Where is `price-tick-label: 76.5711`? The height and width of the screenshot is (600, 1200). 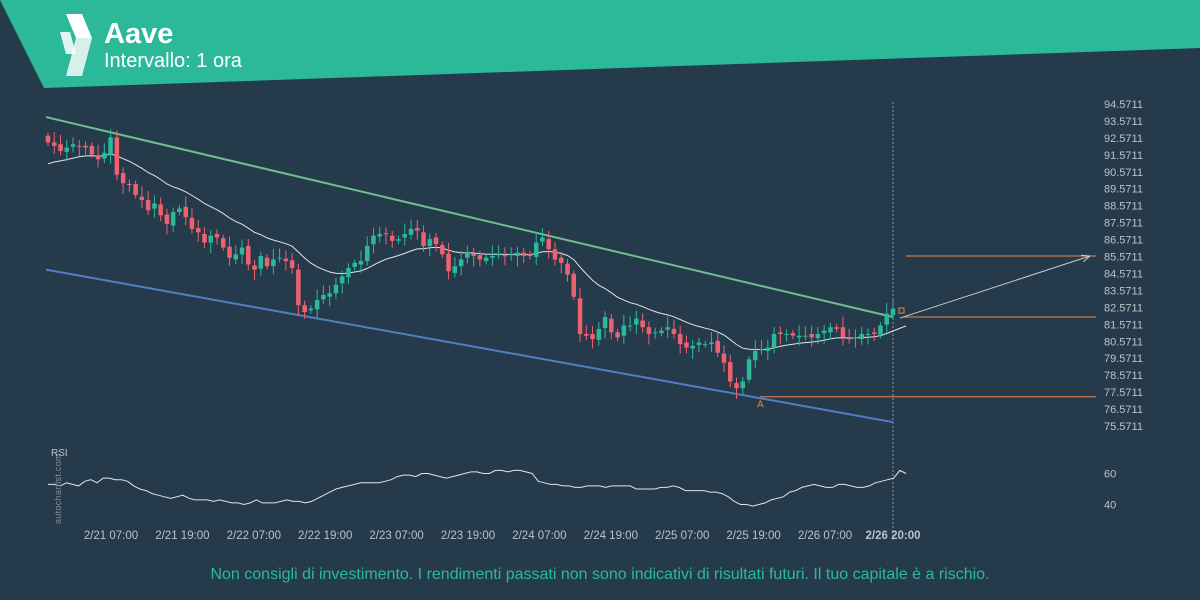
price-tick-label: 76.5711 is located at coordinates (1123, 410).